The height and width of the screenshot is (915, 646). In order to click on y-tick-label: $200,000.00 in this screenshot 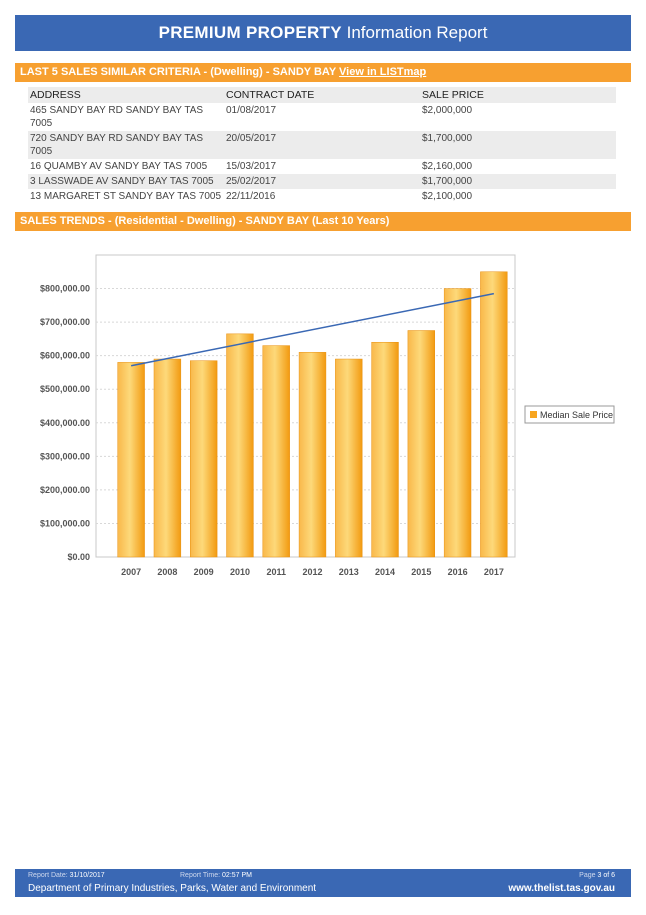, I will do `click(65, 490)`.